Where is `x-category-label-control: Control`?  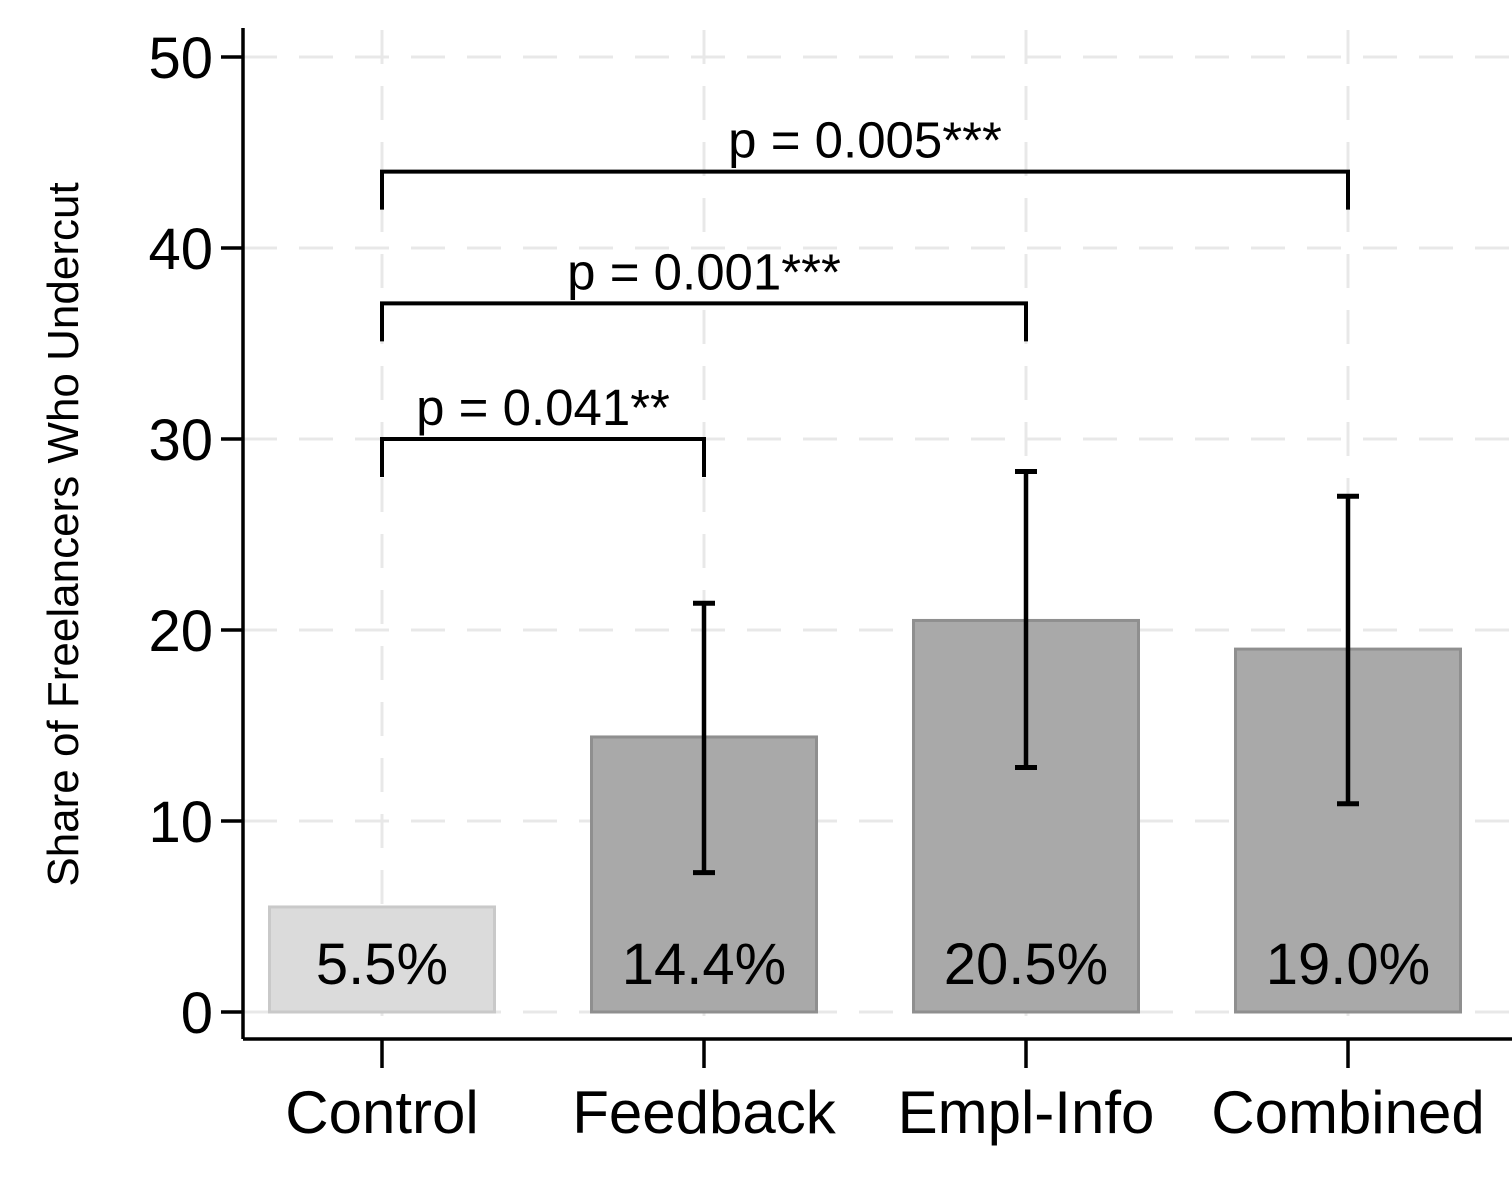 x-category-label-control: Control is located at coordinates (381, 1112).